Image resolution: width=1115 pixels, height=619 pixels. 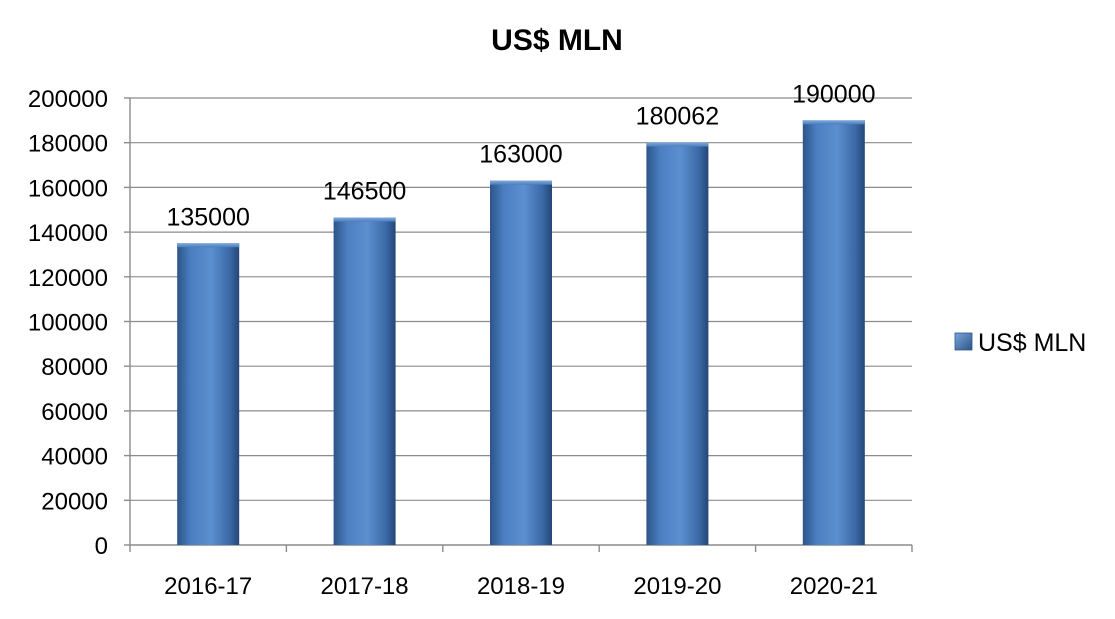 What do you see at coordinates (208, 586) in the screenshot?
I see `x-tick-label: 2016-17` at bounding box center [208, 586].